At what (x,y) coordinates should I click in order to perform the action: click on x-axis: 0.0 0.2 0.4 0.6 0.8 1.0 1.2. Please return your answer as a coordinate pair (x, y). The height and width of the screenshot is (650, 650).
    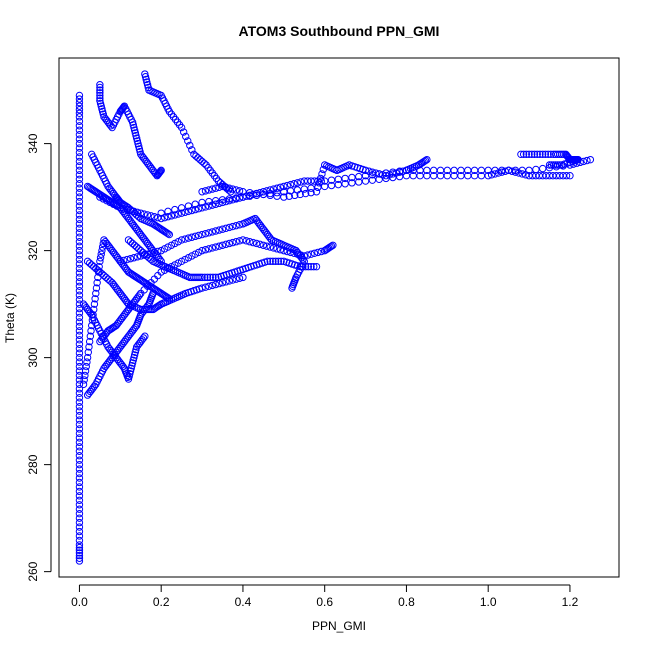
    Looking at the image, I should click on (325, 596).